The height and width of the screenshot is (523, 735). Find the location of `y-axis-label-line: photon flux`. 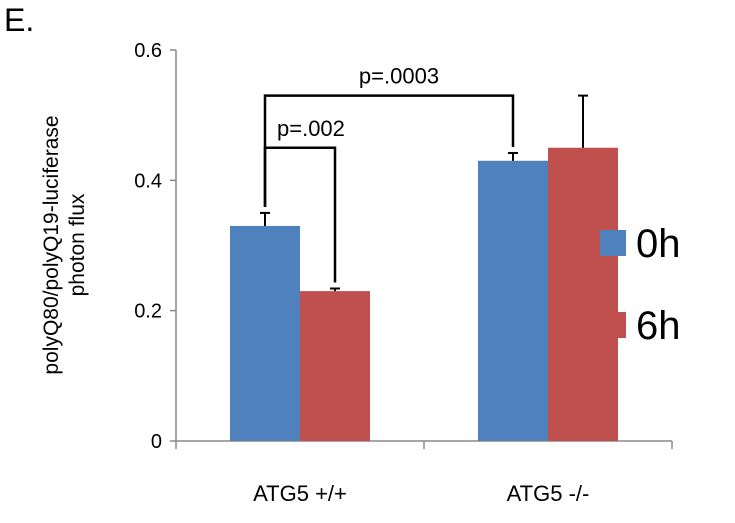

y-axis-label-line: photon flux is located at coordinates (77, 244).